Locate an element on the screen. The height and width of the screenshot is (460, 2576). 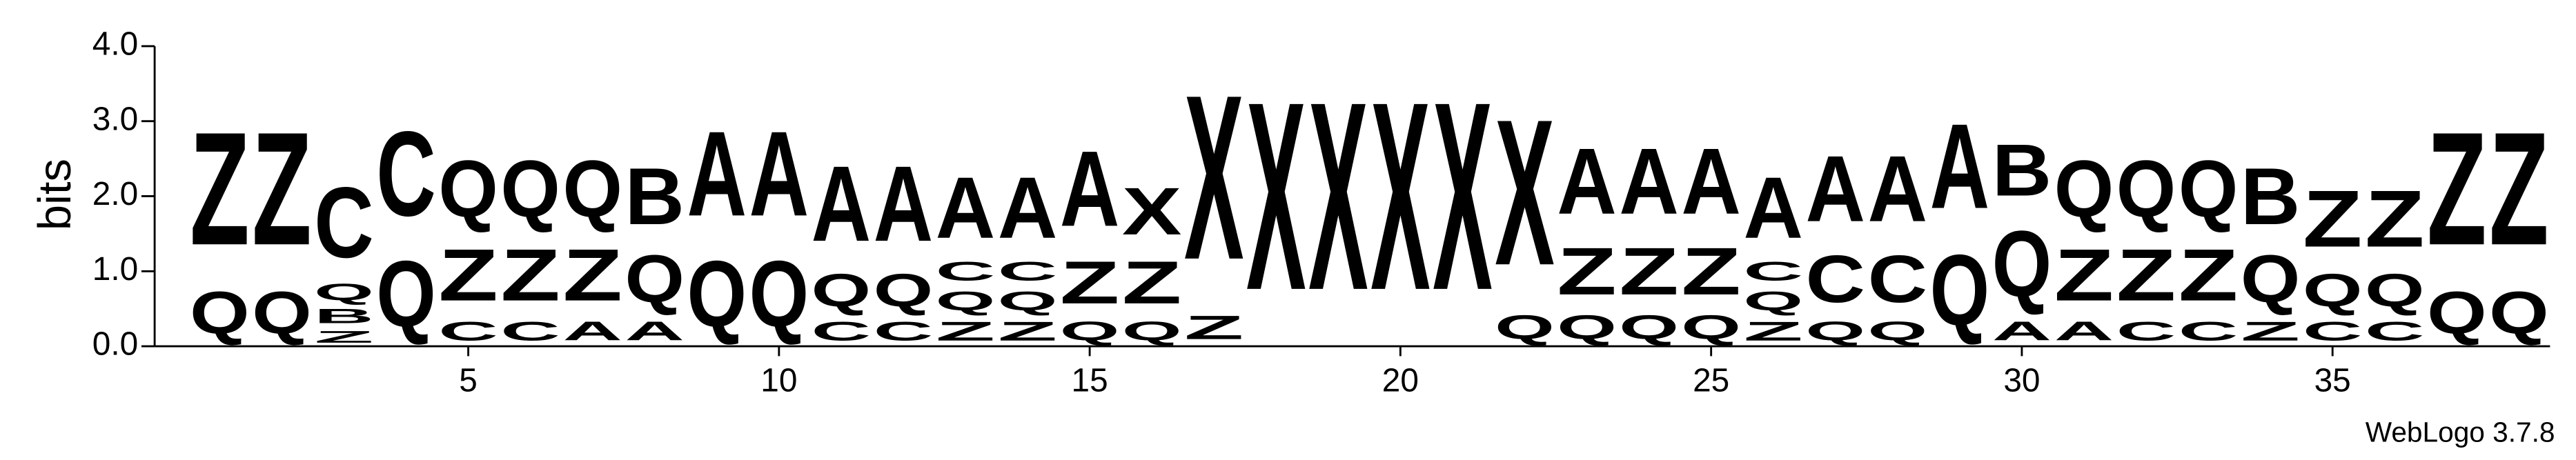
x-tick-label: 25 is located at coordinates (1711, 381).